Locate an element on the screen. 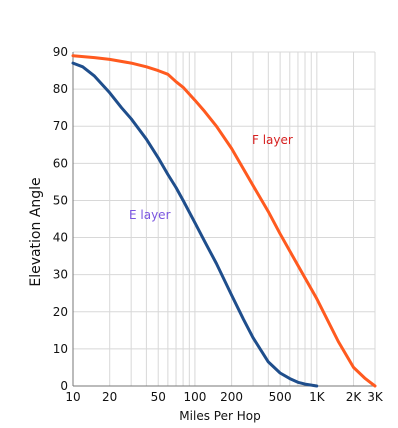 The image size is (398, 428). y-axis-label: Elevation Angle is located at coordinates (36, 231).